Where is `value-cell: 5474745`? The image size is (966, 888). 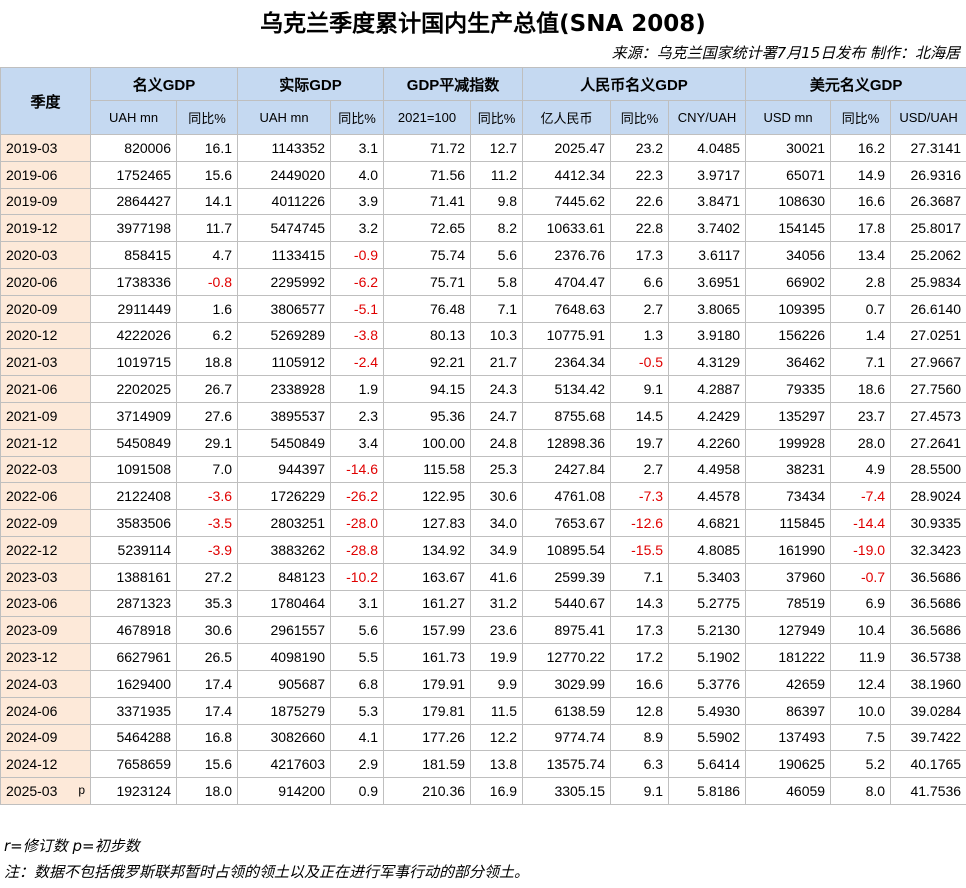 value-cell: 5474745 is located at coordinates (284, 228).